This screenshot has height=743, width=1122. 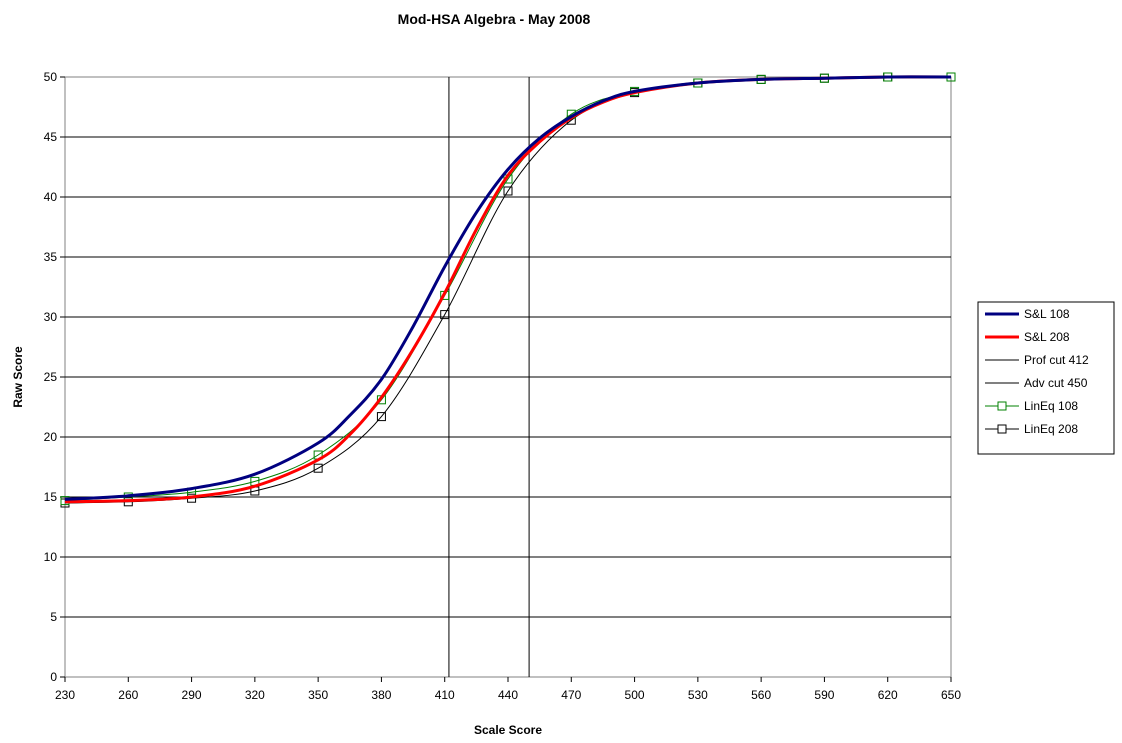 What do you see at coordinates (51, 317) in the screenshot?
I see `y-tick-label: 30` at bounding box center [51, 317].